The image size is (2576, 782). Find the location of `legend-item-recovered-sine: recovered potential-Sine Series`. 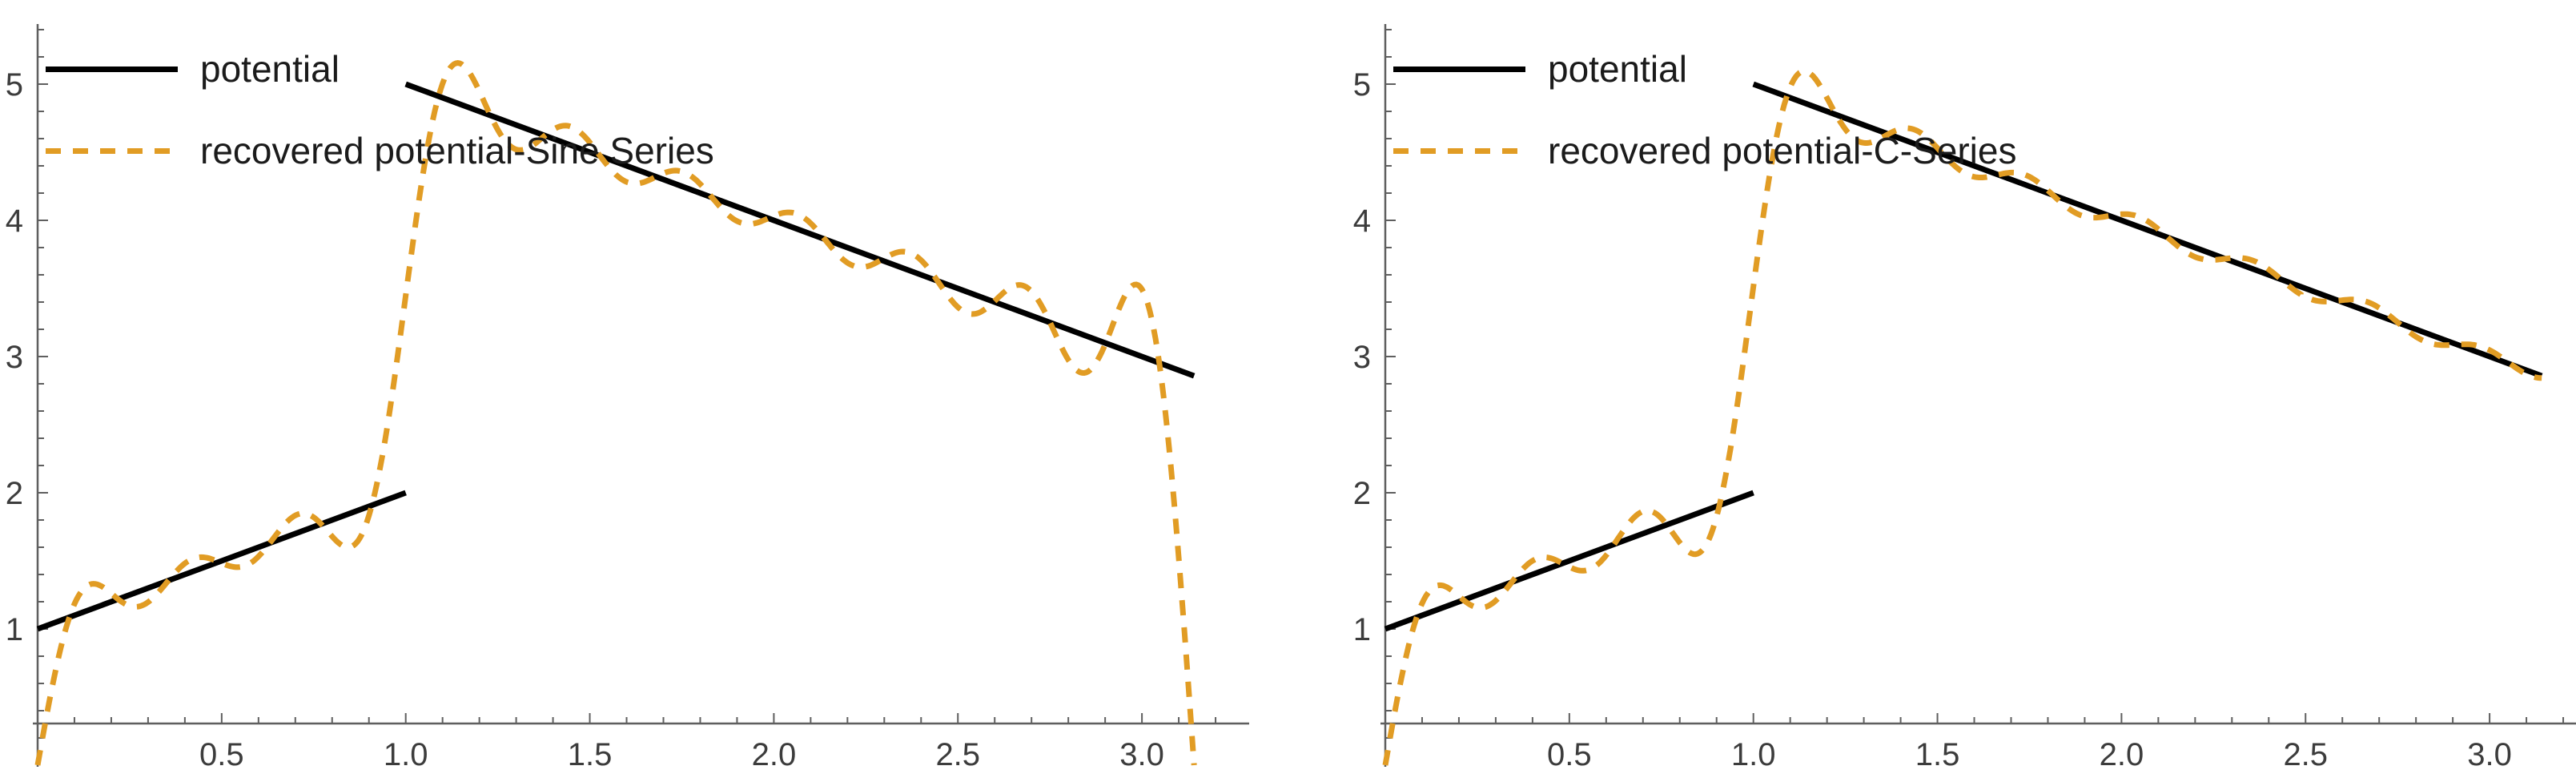

legend-item-recovered-sine: recovered potential-Sine Series is located at coordinates (380, 150).